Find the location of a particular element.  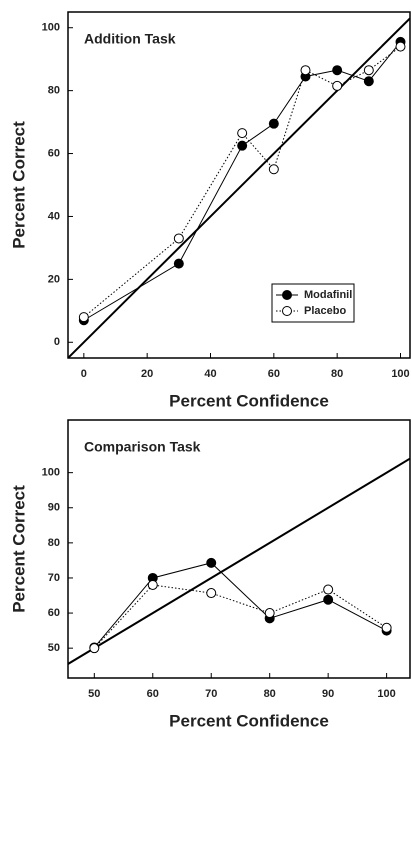

x-tick-label: 0 is located at coordinates (84, 374).